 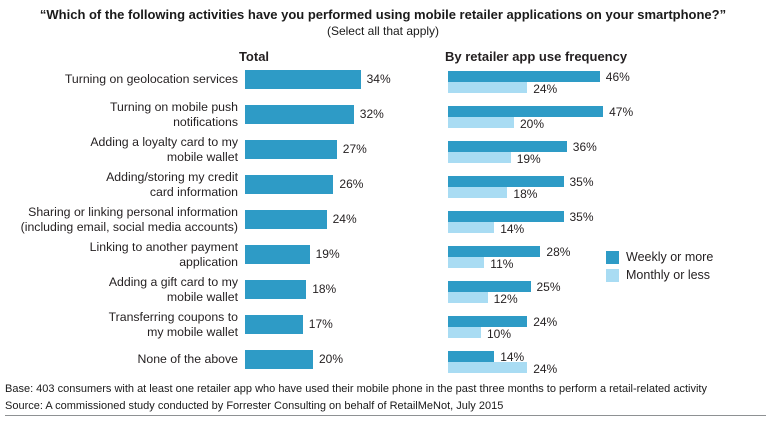 I want to click on total-value-label: 18%, so click(x=324, y=289).